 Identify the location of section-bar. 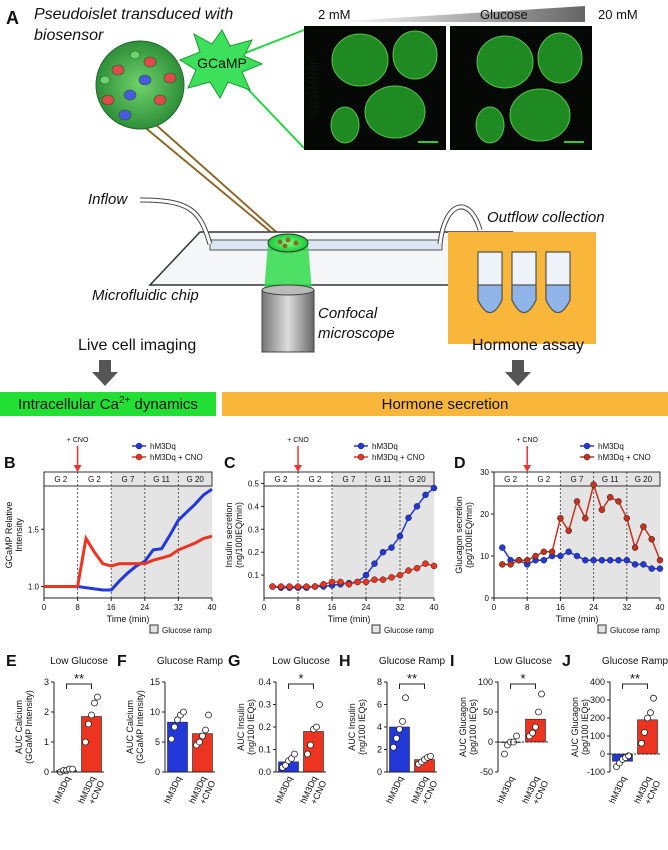
(445, 404).